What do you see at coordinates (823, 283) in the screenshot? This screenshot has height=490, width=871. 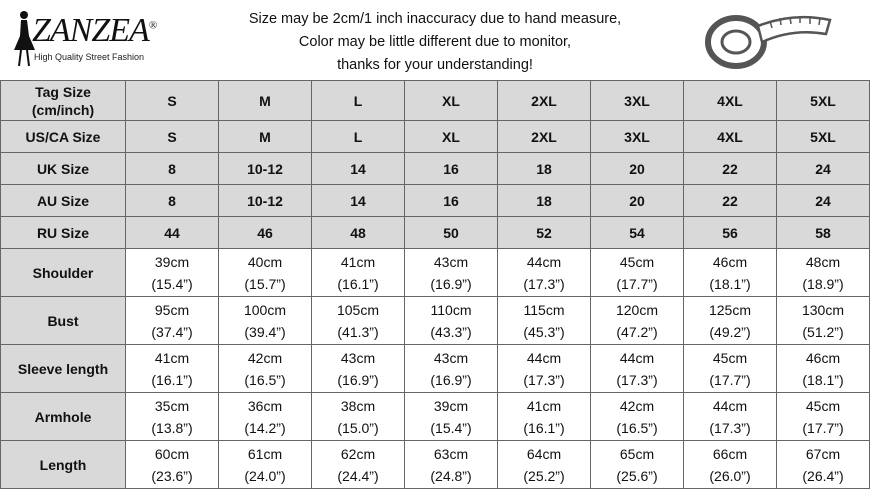 I see `inch-value: (18.9”)` at bounding box center [823, 283].